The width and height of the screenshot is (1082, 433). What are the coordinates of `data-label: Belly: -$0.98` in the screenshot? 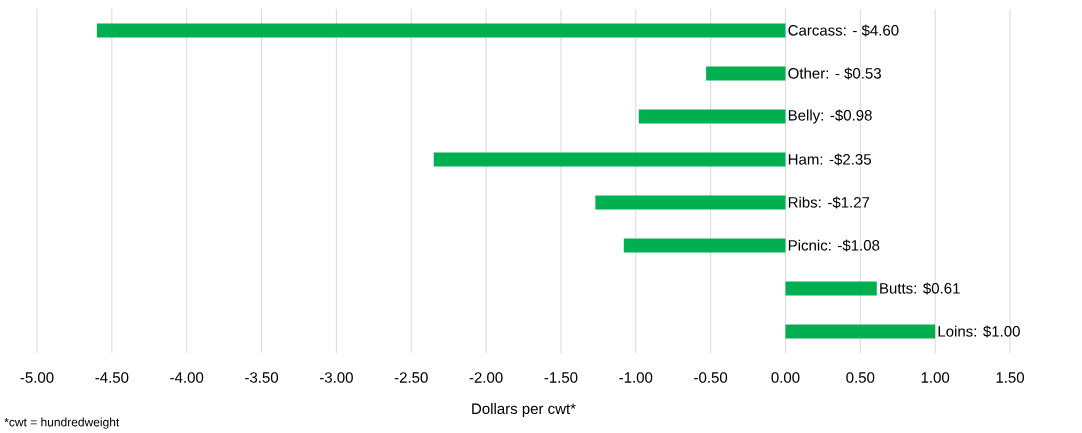 It's located at (830, 116).